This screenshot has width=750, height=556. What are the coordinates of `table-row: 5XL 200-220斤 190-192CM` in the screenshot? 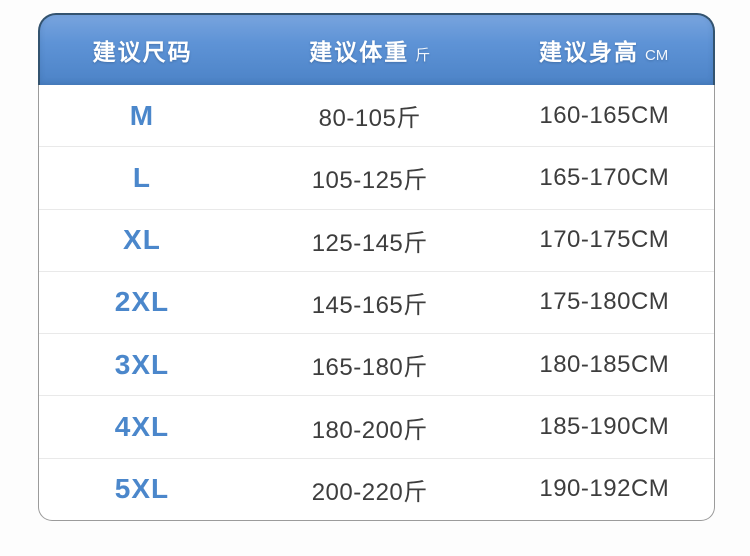 It's located at (376, 489).